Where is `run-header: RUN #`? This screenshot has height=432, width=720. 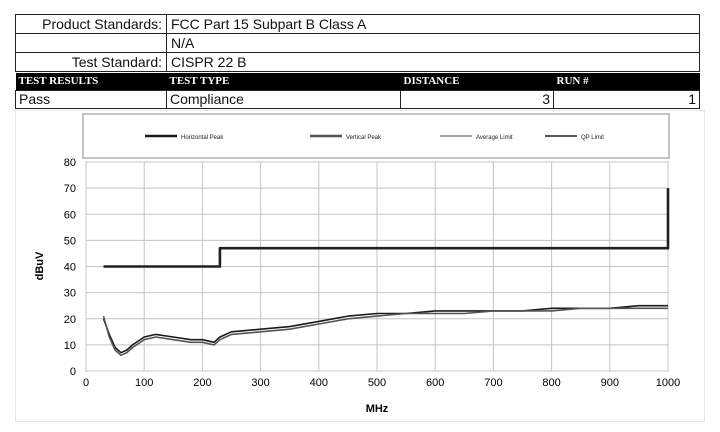
run-header: RUN # is located at coordinates (626, 82).